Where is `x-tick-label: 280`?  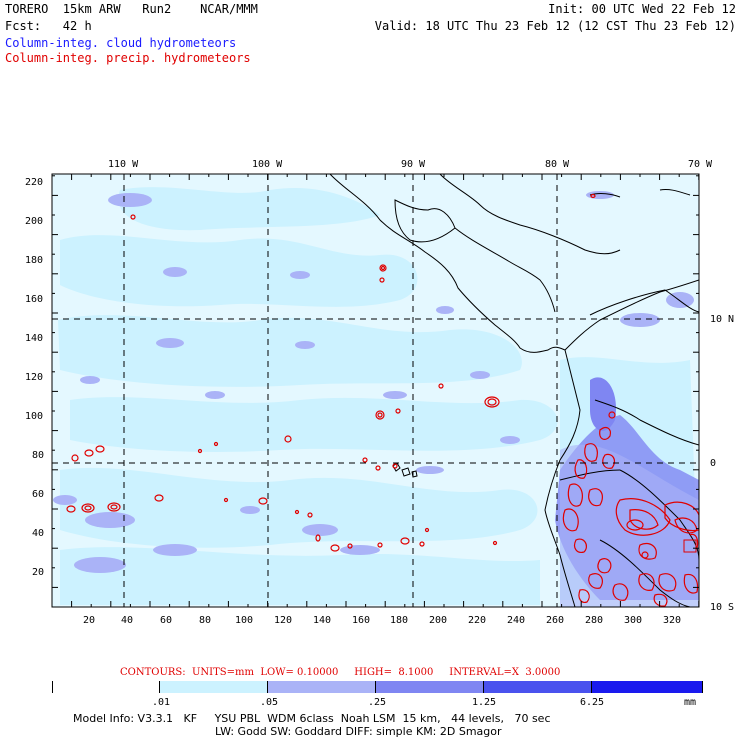
x-tick-label: 280 is located at coordinates (594, 620).